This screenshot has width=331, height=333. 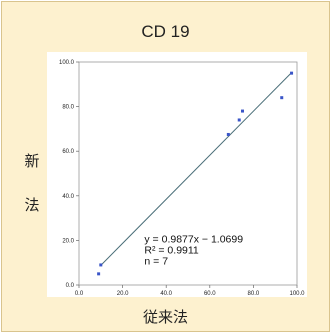 What do you see at coordinates (70, 286) in the screenshot?
I see `y-tick-label: 0.0` at bounding box center [70, 286].